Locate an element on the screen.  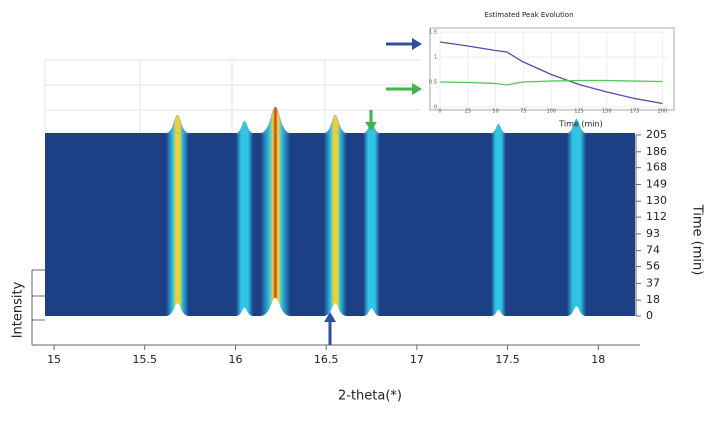
x-tick-label: 17 is located at coordinates (417, 359).